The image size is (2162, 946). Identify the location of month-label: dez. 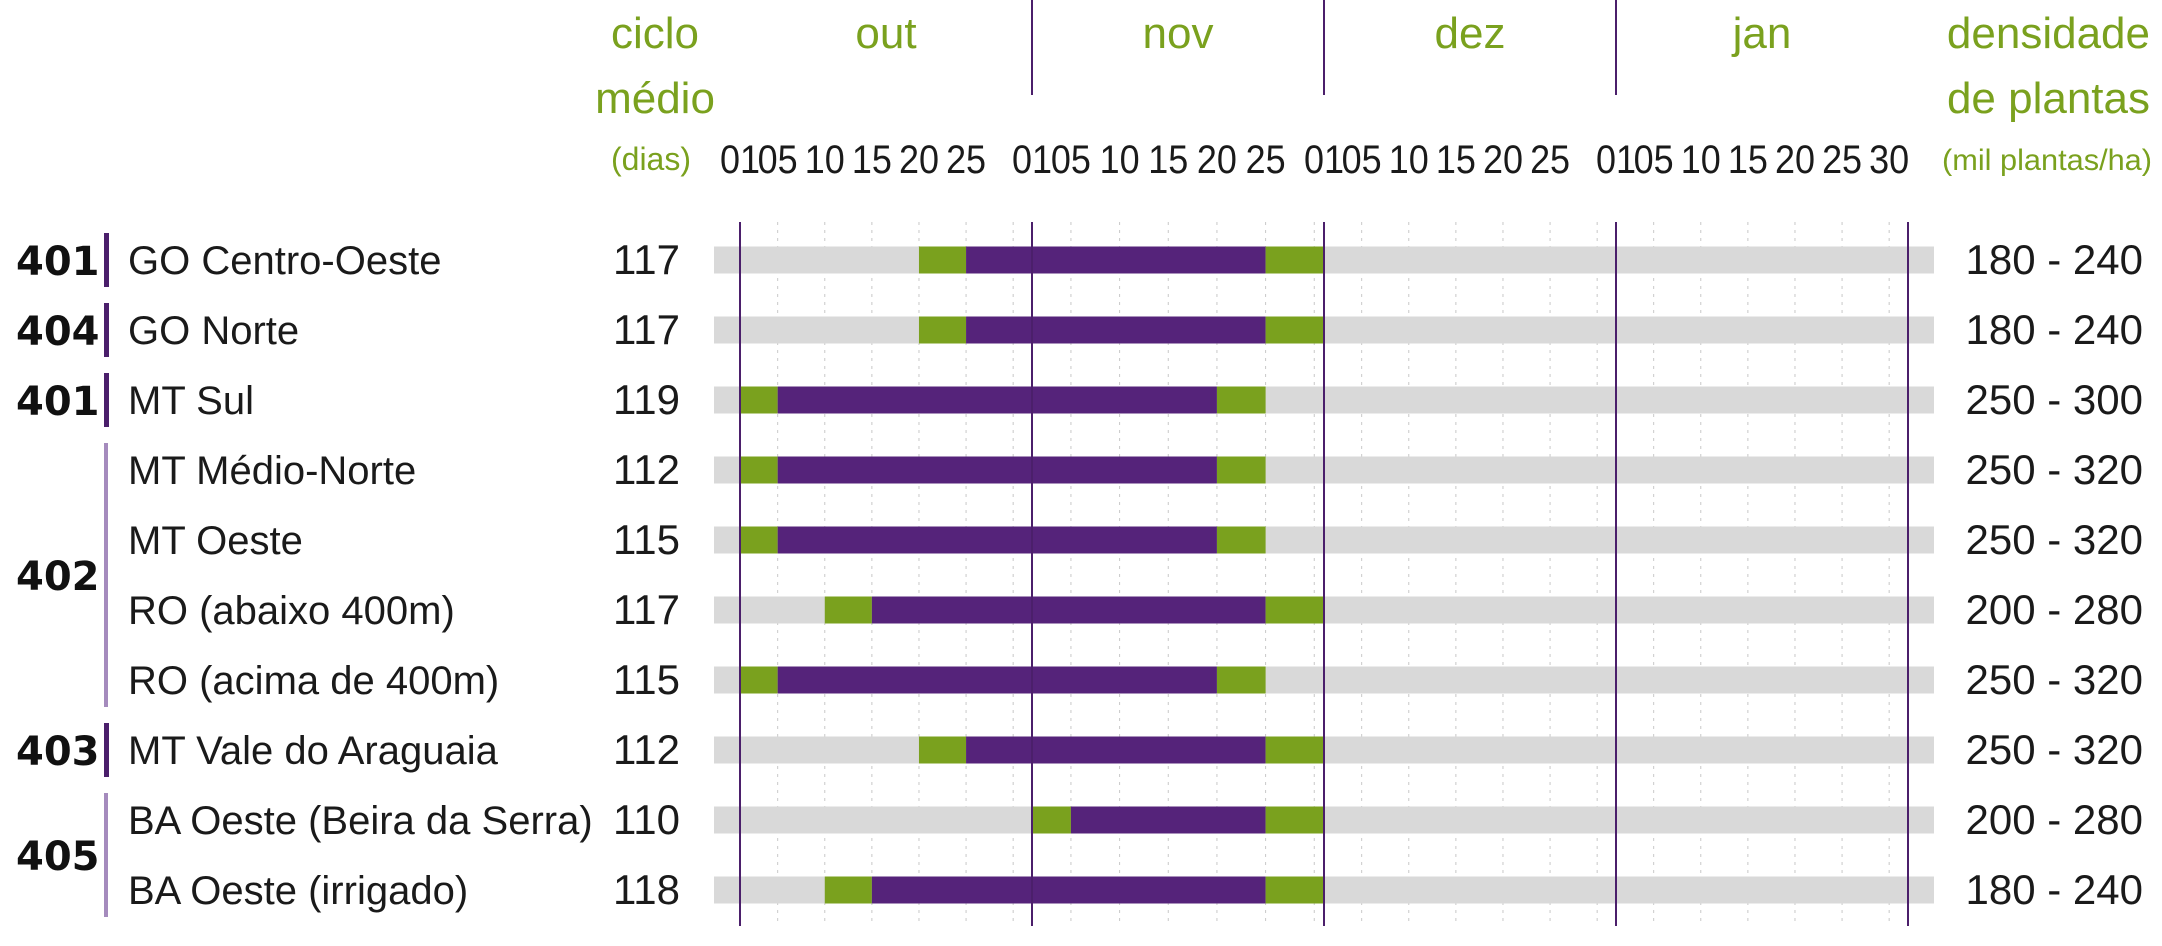
(1470, 33).